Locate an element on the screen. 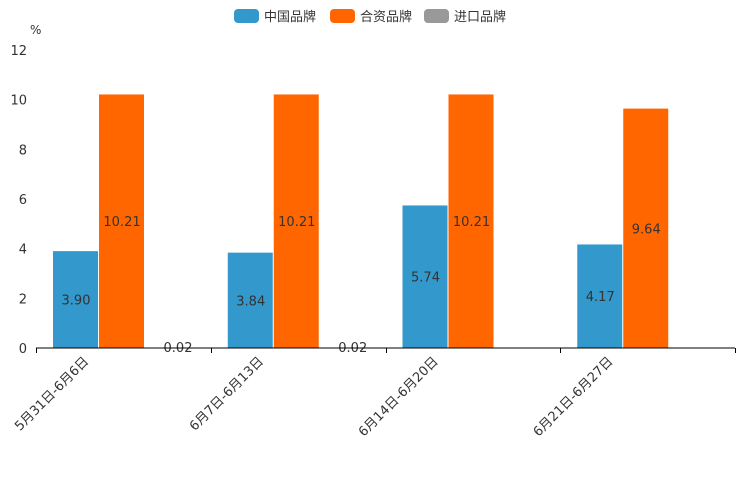 This screenshot has height=496, width=744. y-tick-label: 8 is located at coordinates (23, 150).